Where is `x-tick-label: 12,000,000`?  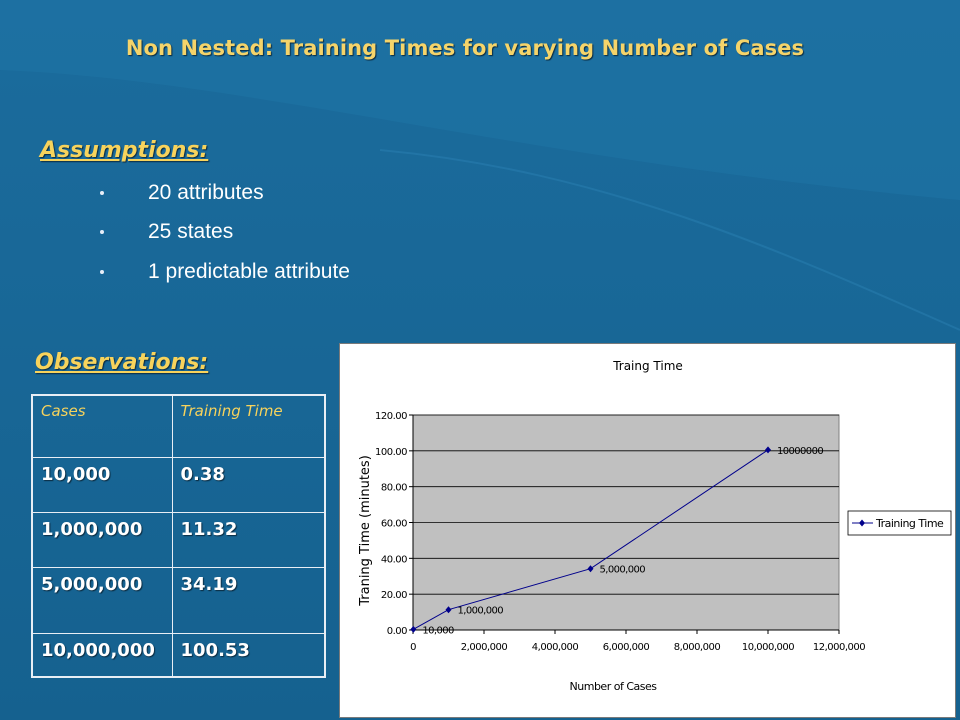
x-tick-label: 12,000,000 is located at coordinates (839, 647).